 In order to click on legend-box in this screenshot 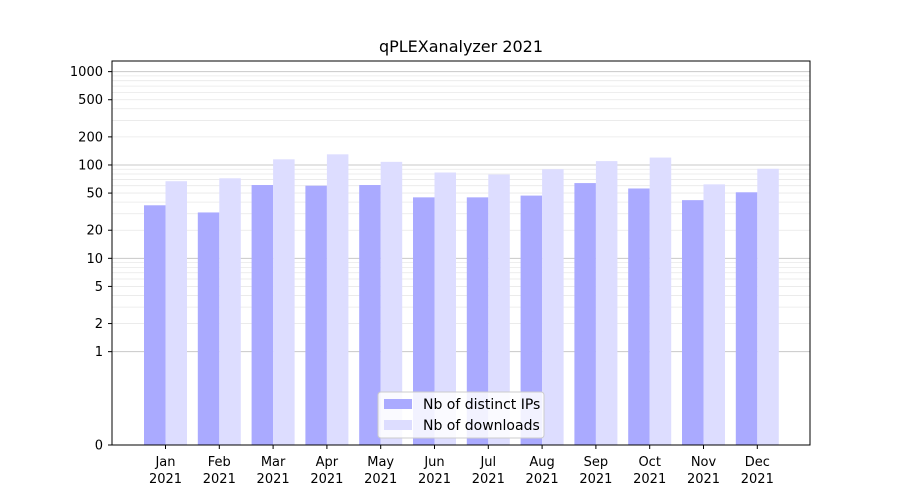, I will do `click(461, 415)`.